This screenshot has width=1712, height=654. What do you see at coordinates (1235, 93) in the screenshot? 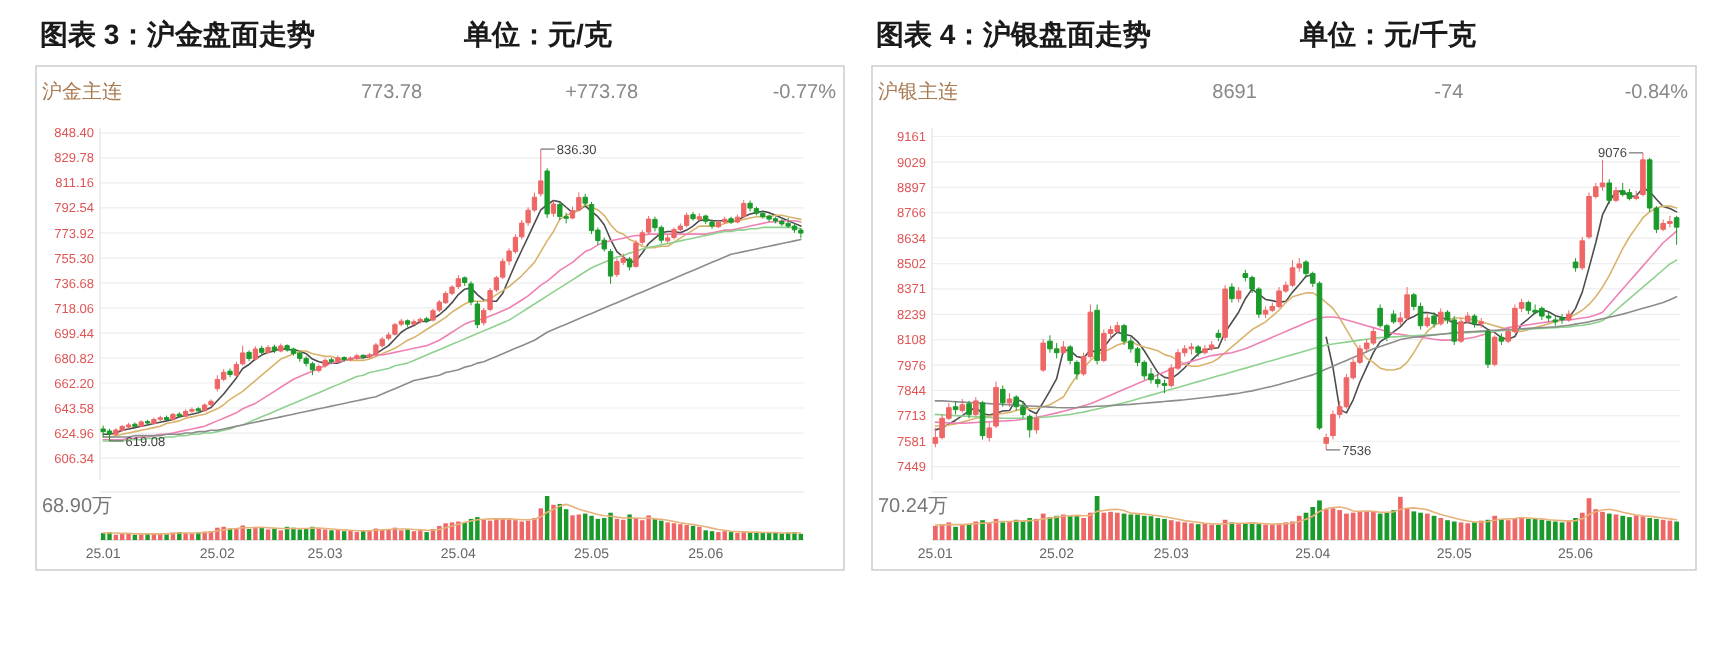
I see `text: 8691` at bounding box center [1235, 93].